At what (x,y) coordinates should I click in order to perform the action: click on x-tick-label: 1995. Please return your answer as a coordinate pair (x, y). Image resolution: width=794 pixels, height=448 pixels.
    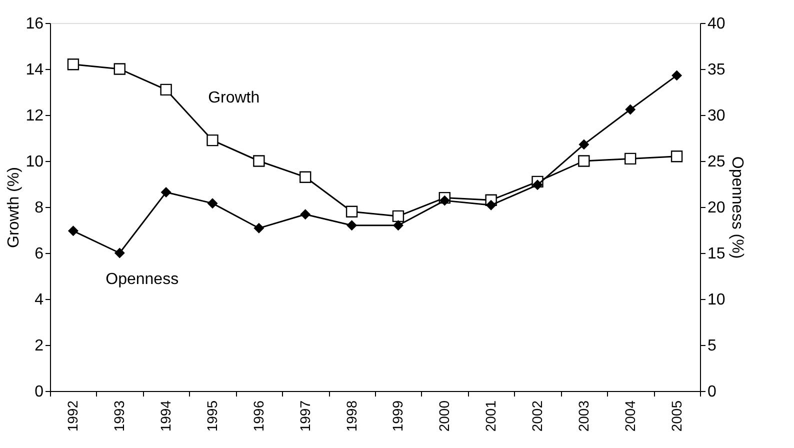
    Looking at the image, I should click on (212, 416).